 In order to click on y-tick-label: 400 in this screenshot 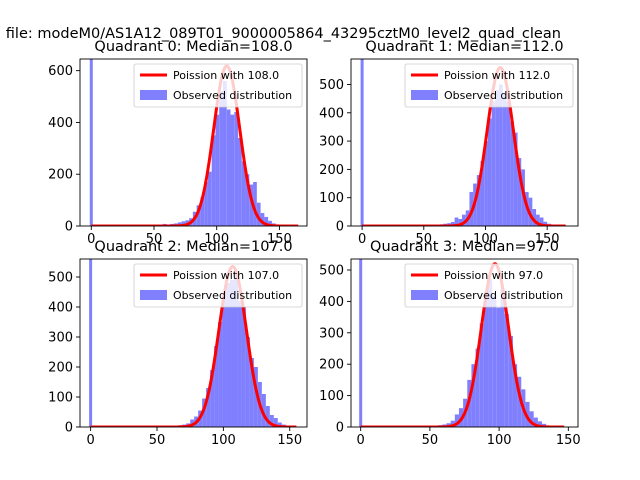, I will do `click(60, 308)`.